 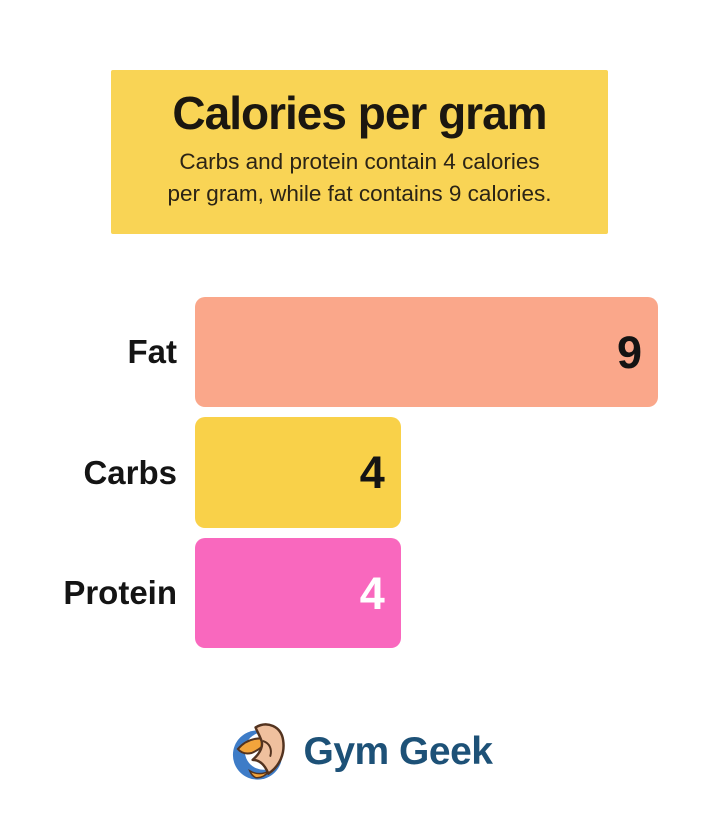 What do you see at coordinates (259, 752) in the screenshot?
I see `gym-geek-logo-icon` at bounding box center [259, 752].